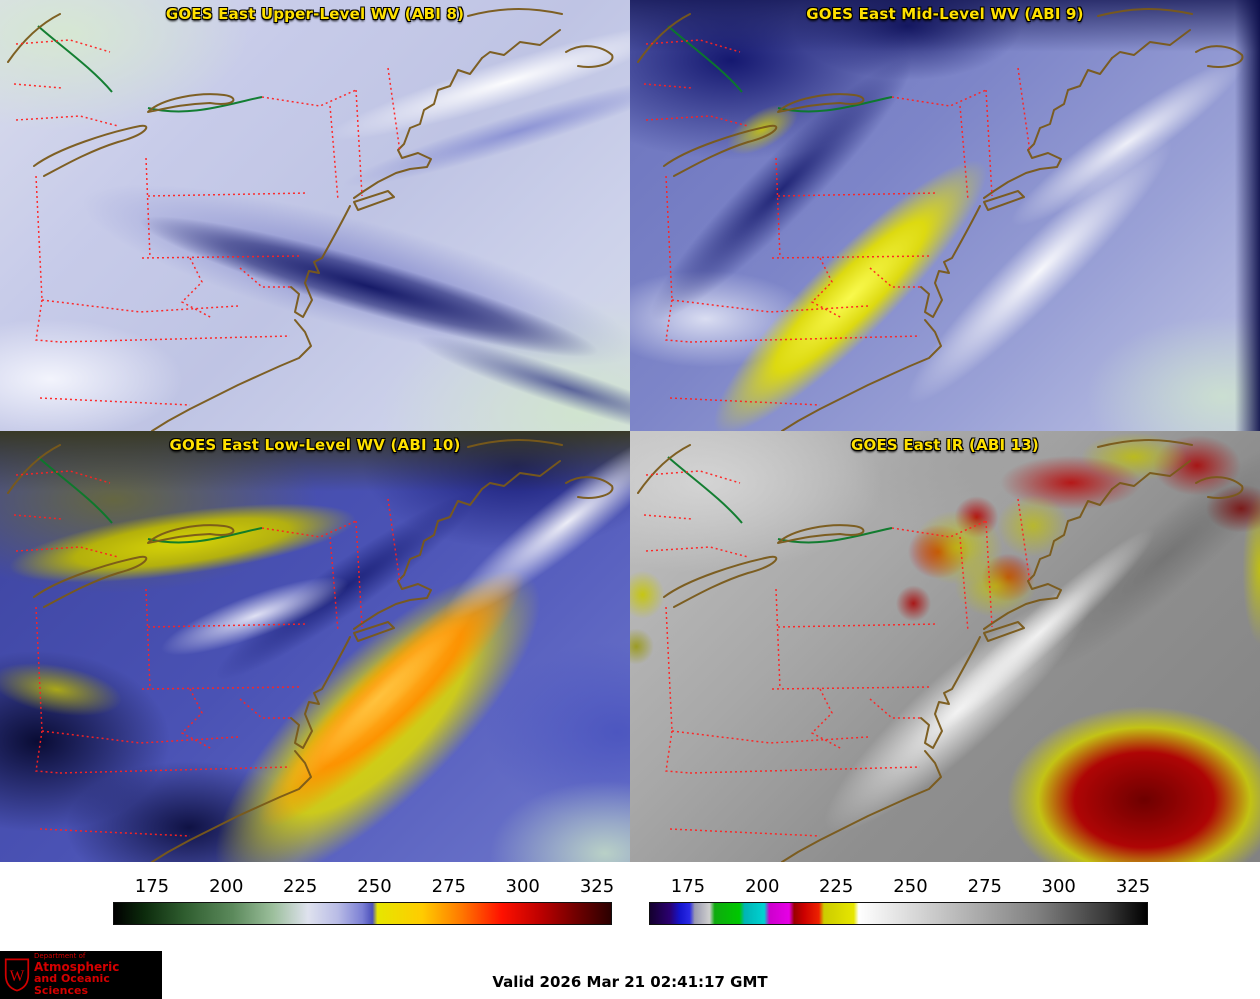  I want to click on uw-crest-icon: W, so click(17, 975).